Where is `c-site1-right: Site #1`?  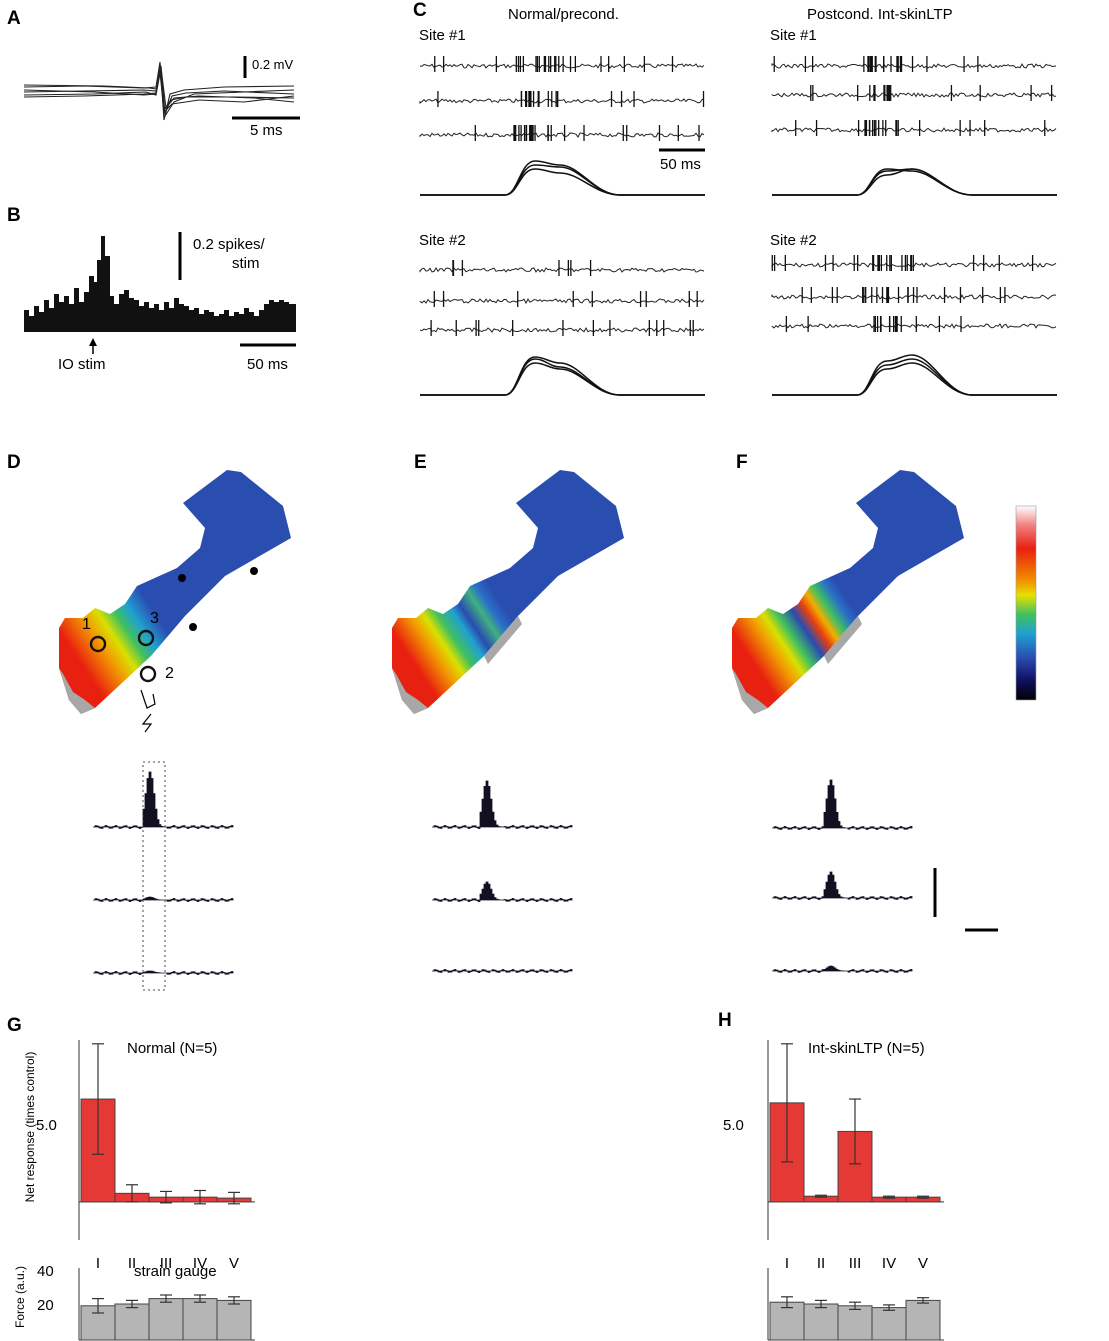
c-site1-right: Site #1 is located at coordinates (793, 35).